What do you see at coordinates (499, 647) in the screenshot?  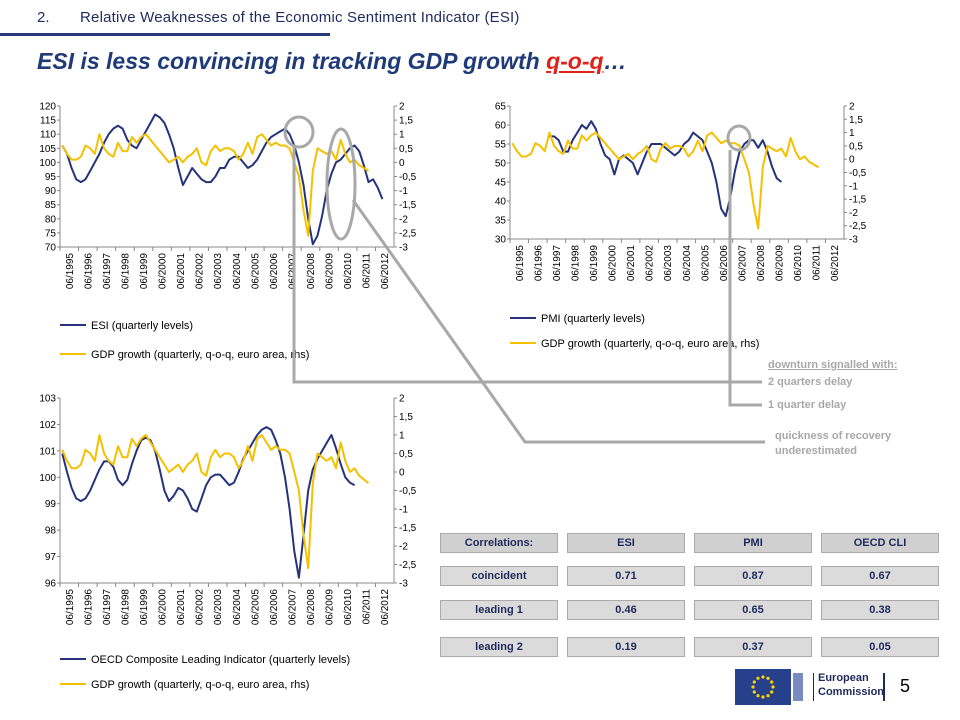 I see `table-row-label: leading 2` at bounding box center [499, 647].